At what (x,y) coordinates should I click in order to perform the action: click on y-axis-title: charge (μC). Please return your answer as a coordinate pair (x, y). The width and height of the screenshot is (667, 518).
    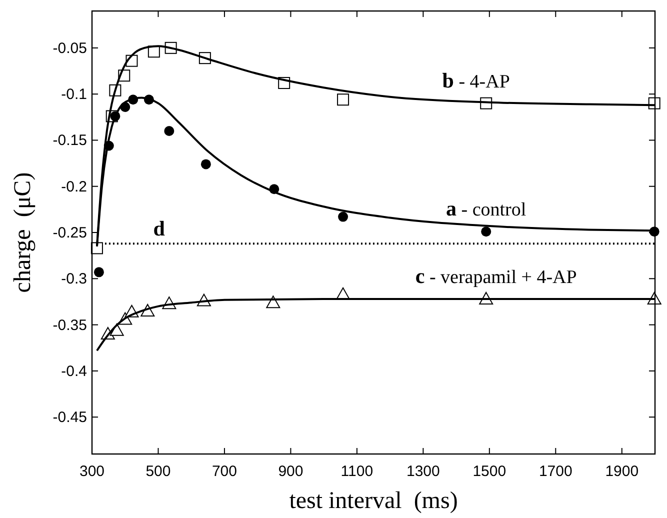
    Looking at the image, I should click on (23, 232).